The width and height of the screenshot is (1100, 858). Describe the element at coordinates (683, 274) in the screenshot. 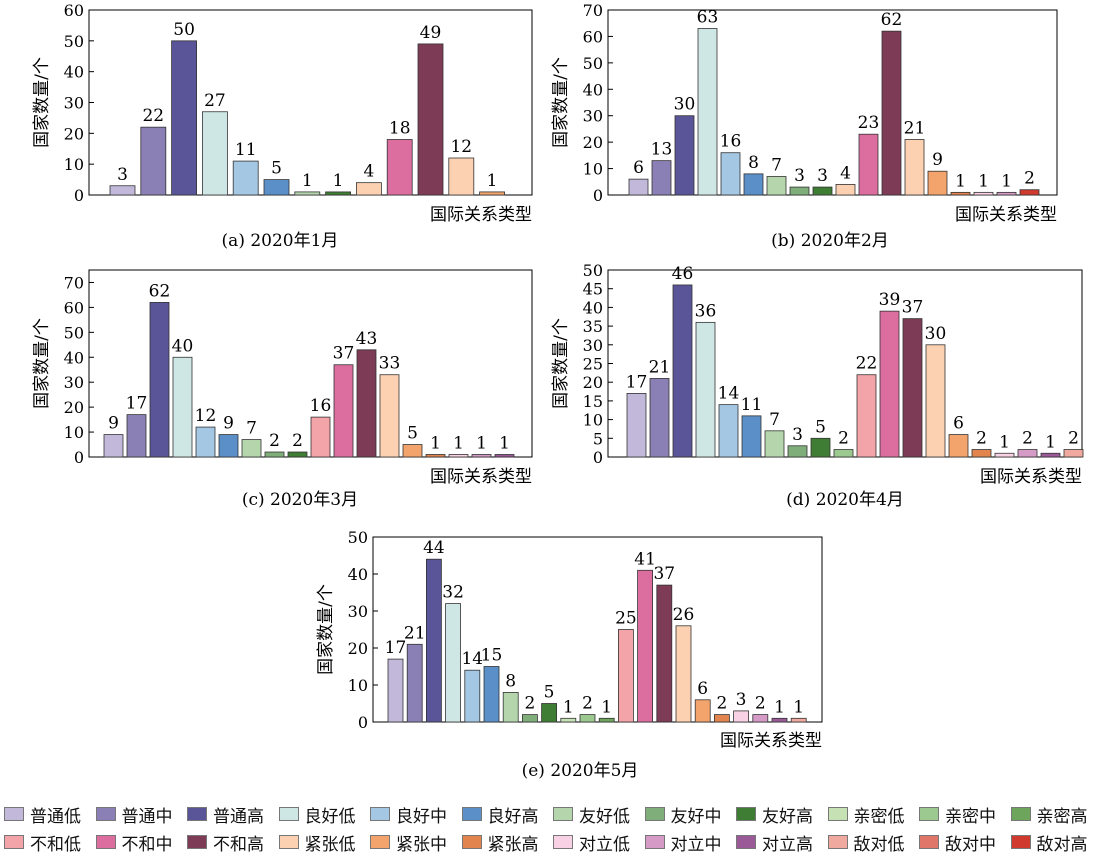

I see `data-label: 46` at that location.